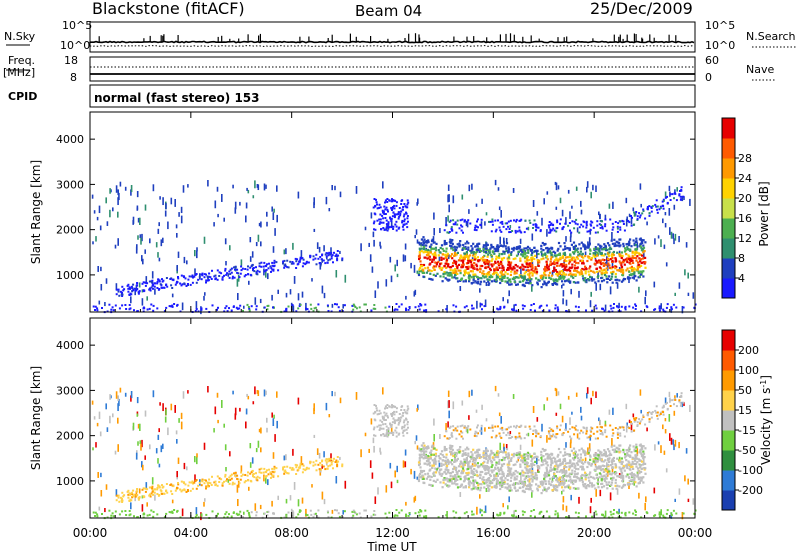 This screenshot has height=554, width=800. What do you see at coordinates (392, 46) in the screenshot?
I see `nsearch-trace` at bounding box center [392, 46].